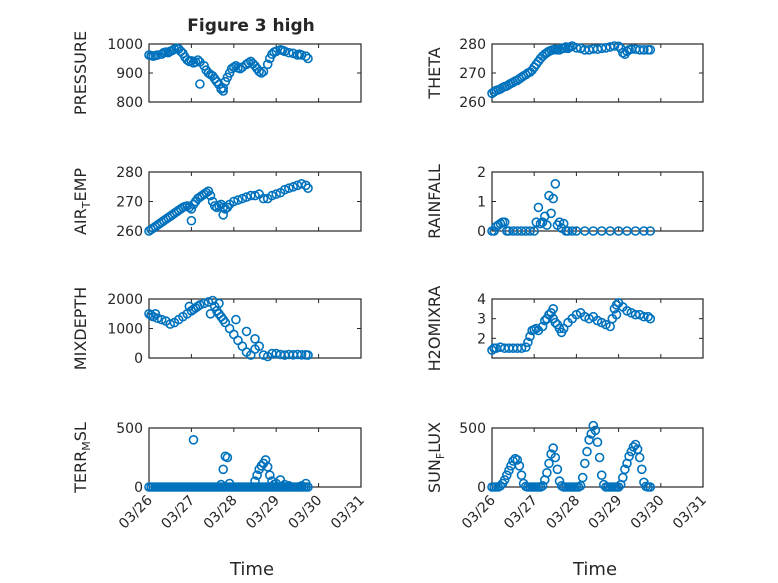  Describe the element at coordinates (125, 45) in the screenshot. I see `y-tick-label: 1000` at that location.